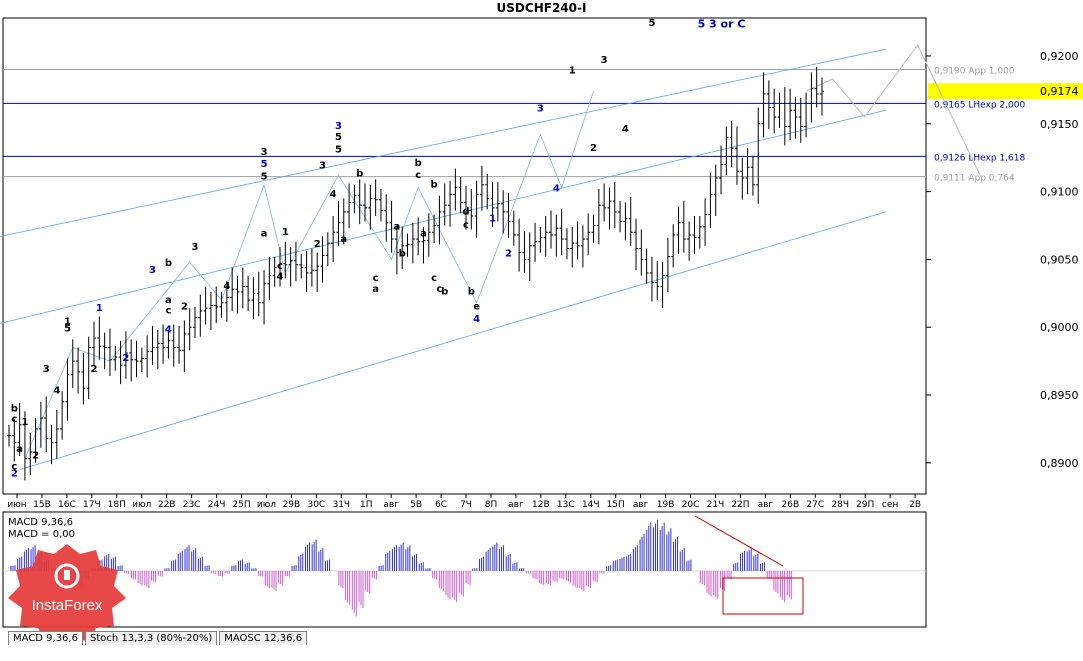 Image resolution: width=1083 pixels, height=661 pixels. What do you see at coordinates (979, 158) in the screenshot?
I see `fib-level-label: 0,9126 LHexp 1,618` at bounding box center [979, 158].